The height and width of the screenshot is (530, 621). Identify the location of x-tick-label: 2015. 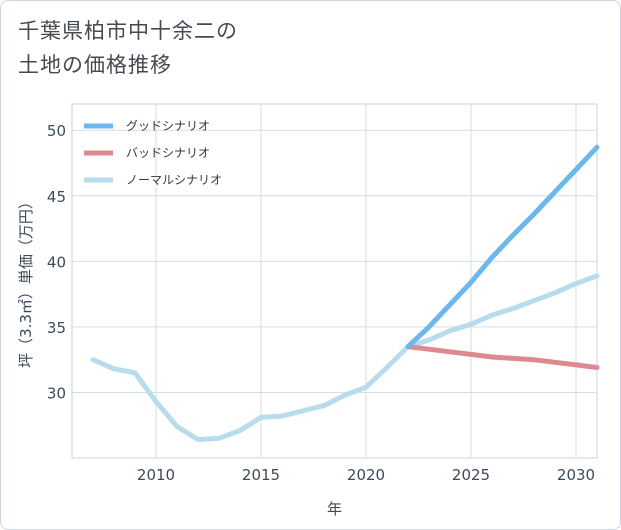
(261, 475).